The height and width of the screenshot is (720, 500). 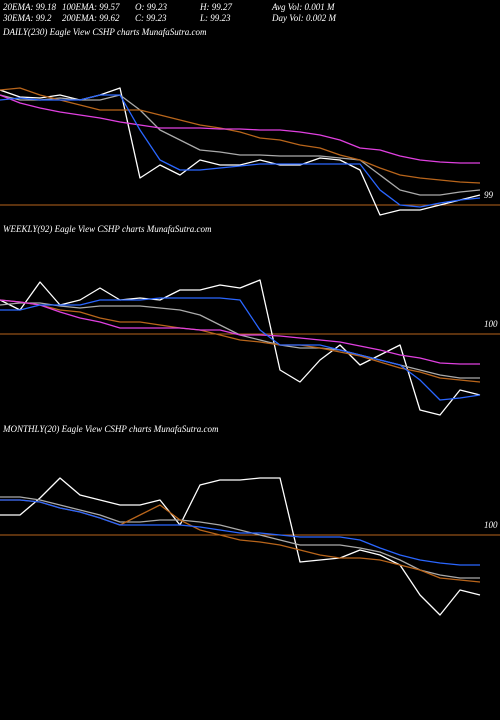 I want to click on y-tick-label: 99, so click(x=489, y=195).